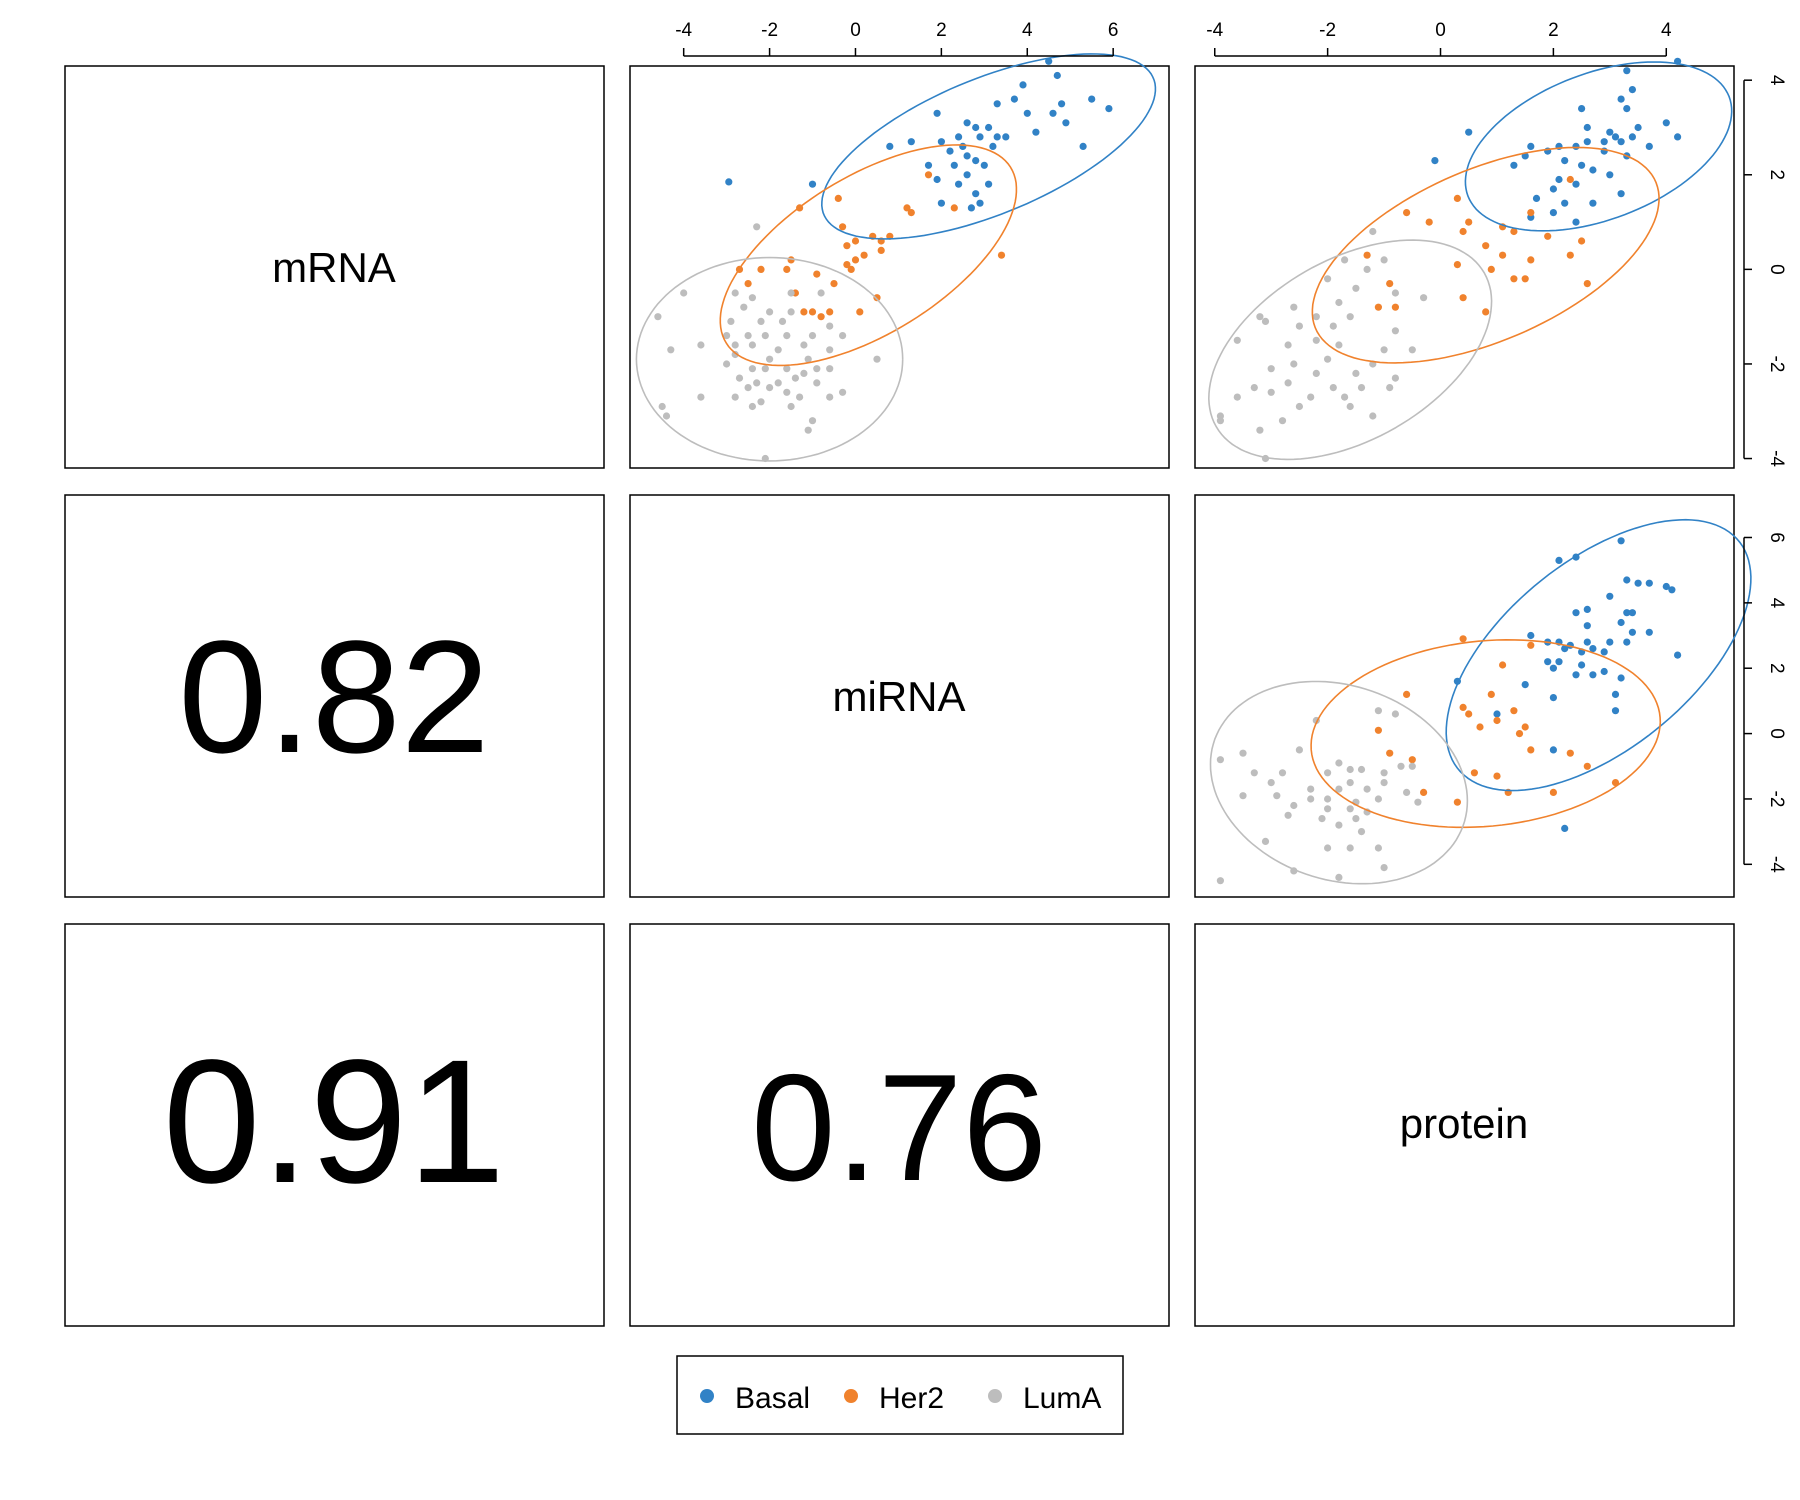  I want to click on ellipse-her2, so click(1485, 255).